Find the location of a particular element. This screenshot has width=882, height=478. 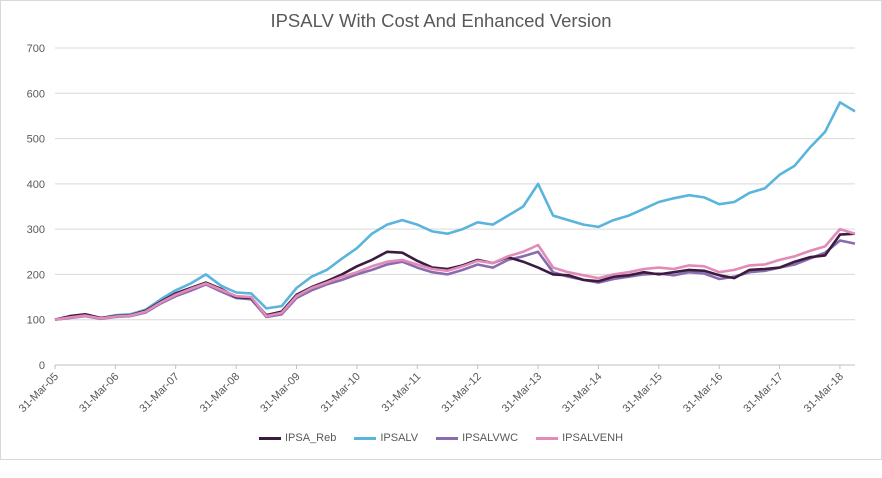

x-tick-label: 31-Mar-11 is located at coordinates (402, 393).